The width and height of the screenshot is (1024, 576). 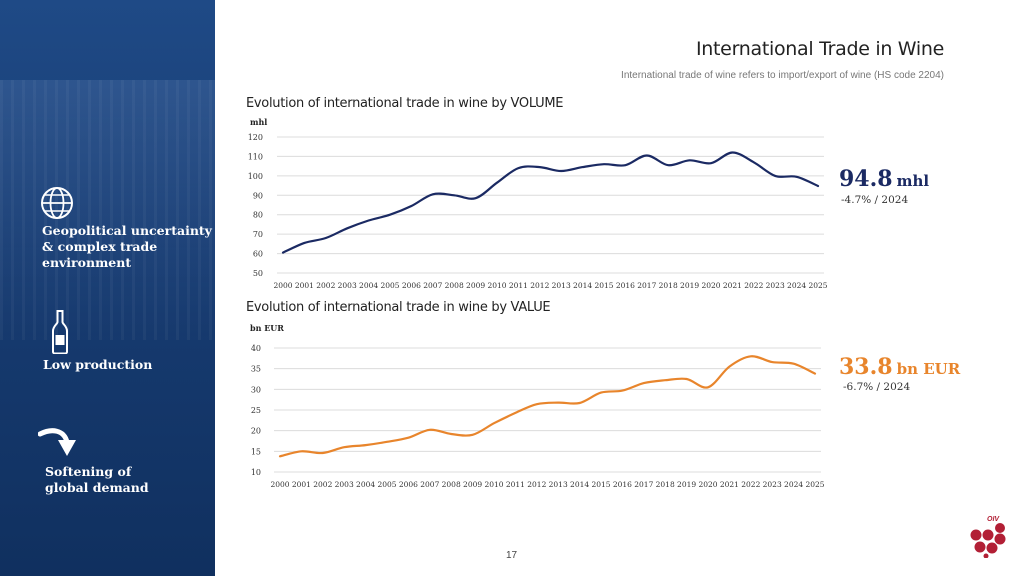 What do you see at coordinates (322, 484) in the screenshot?
I see `value-x-tick-label: 2002` at bounding box center [322, 484].